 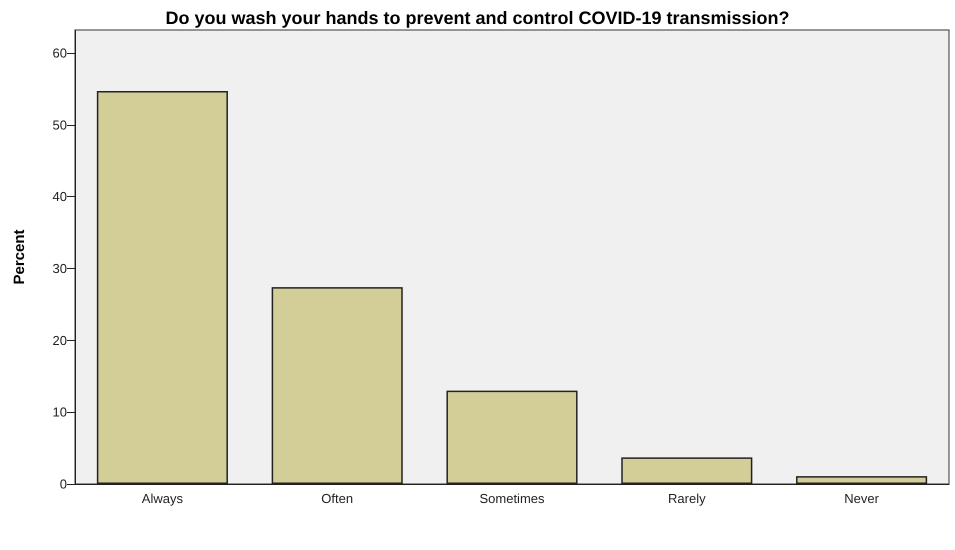 What do you see at coordinates (59, 268) in the screenshot?
I see `y-tick-label: 30` at bounding box center [59, 268].